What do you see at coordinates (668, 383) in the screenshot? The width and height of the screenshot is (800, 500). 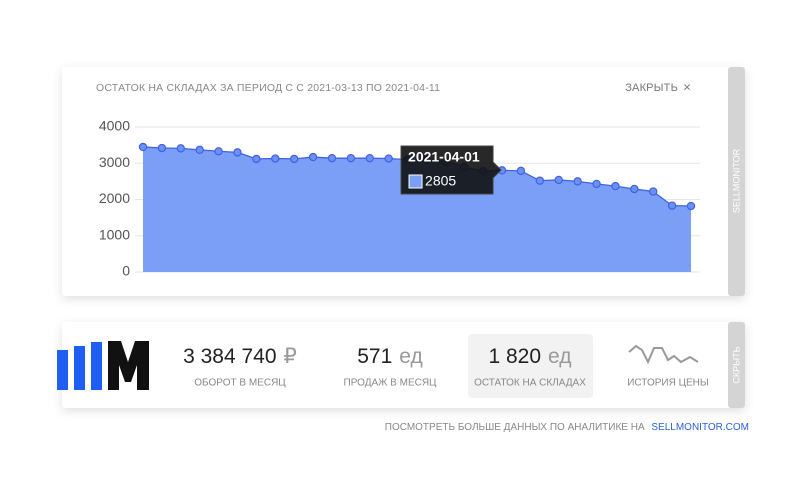 I see `price-history-label: ИСТОРИЯ ЦЕНЫ` at bounding box center [668, 383].